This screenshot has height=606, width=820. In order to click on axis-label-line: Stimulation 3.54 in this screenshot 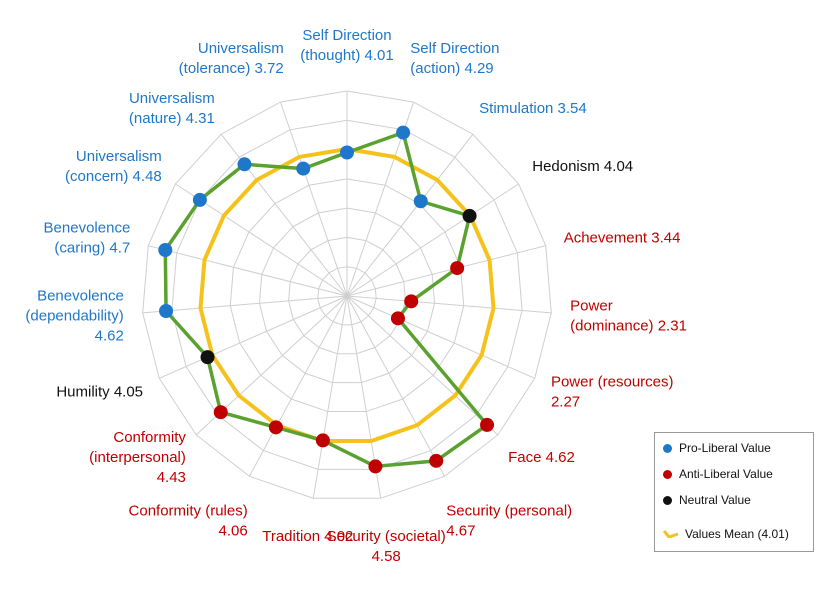, I will do `click(533, 108)`.